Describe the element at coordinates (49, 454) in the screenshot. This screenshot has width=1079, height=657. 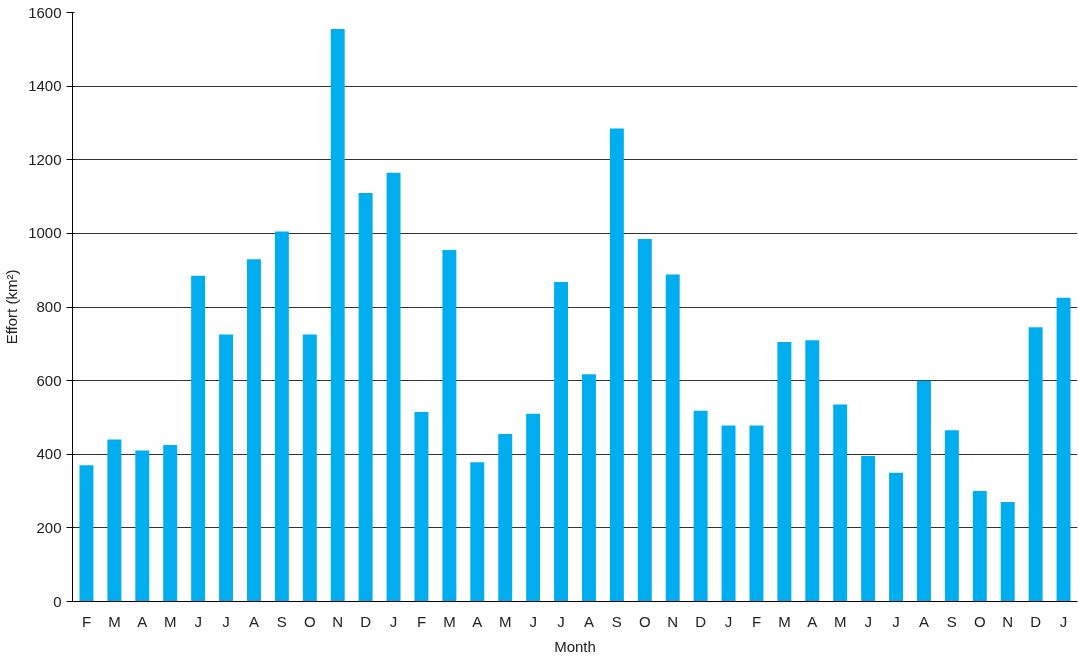
I see `y-tick-label: 400` at that location.